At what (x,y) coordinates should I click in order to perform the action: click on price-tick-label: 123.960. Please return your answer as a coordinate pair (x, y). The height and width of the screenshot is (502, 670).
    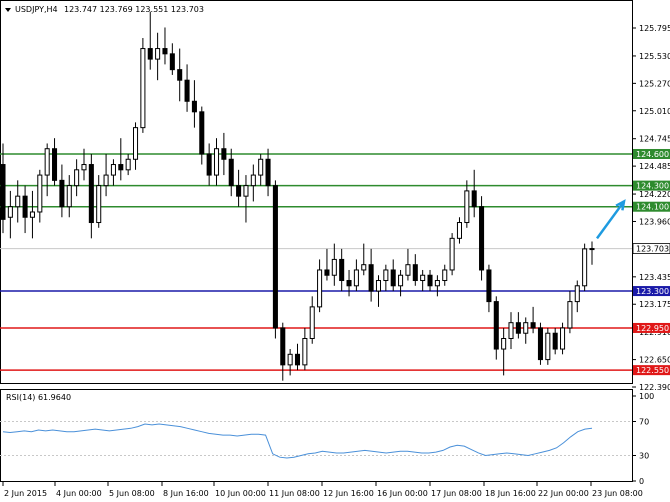
    Looking at the image, I should click on (654, 221).